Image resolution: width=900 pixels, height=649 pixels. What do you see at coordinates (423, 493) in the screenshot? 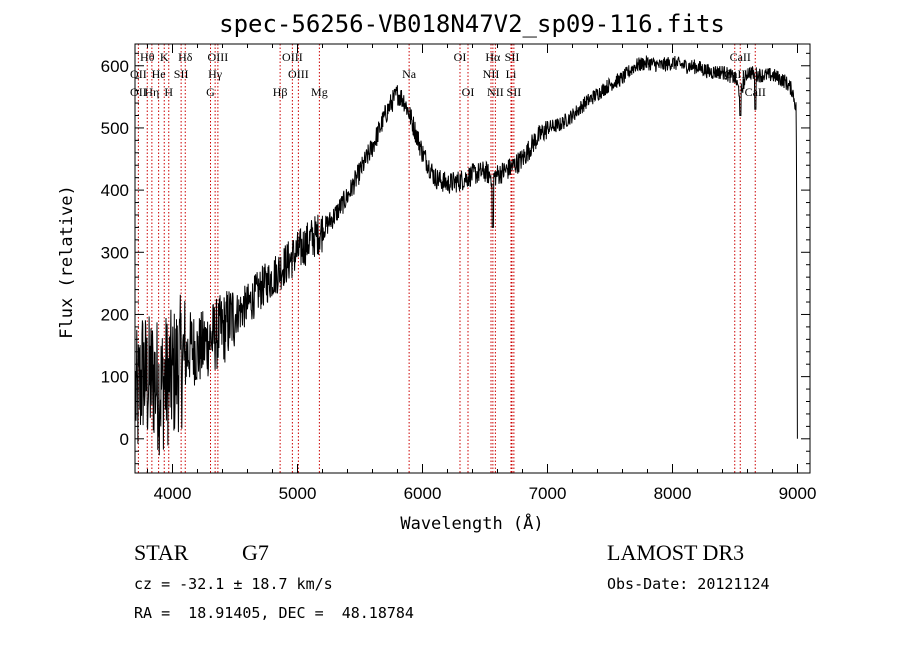
I see `x-tick-label: 6000` at bounding box center [423, 493].